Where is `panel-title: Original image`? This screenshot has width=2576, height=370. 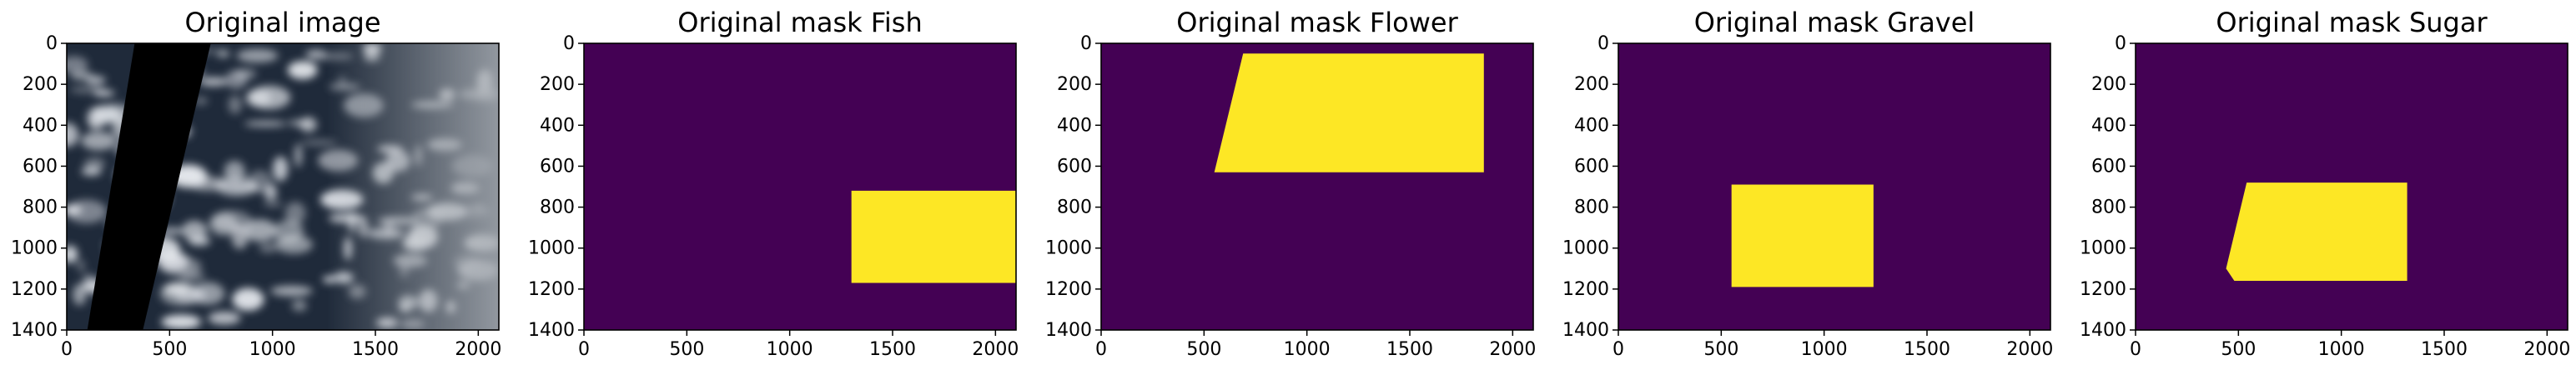
panel-title: Original image is located at coordinates (282, 22).